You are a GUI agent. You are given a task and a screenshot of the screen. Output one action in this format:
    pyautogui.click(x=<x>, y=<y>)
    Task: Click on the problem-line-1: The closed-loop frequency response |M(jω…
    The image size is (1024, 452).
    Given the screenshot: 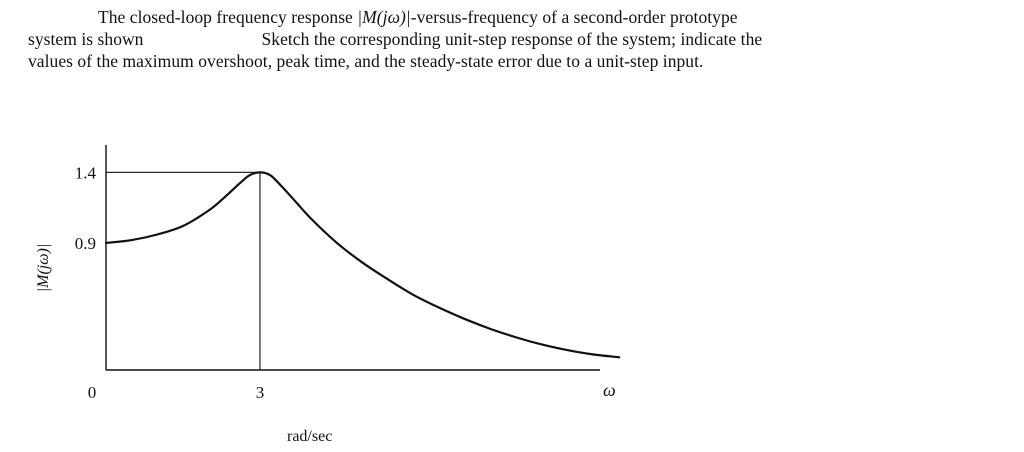 What is the action you would take?
    pyautogui.click(x=513, y=17)
    